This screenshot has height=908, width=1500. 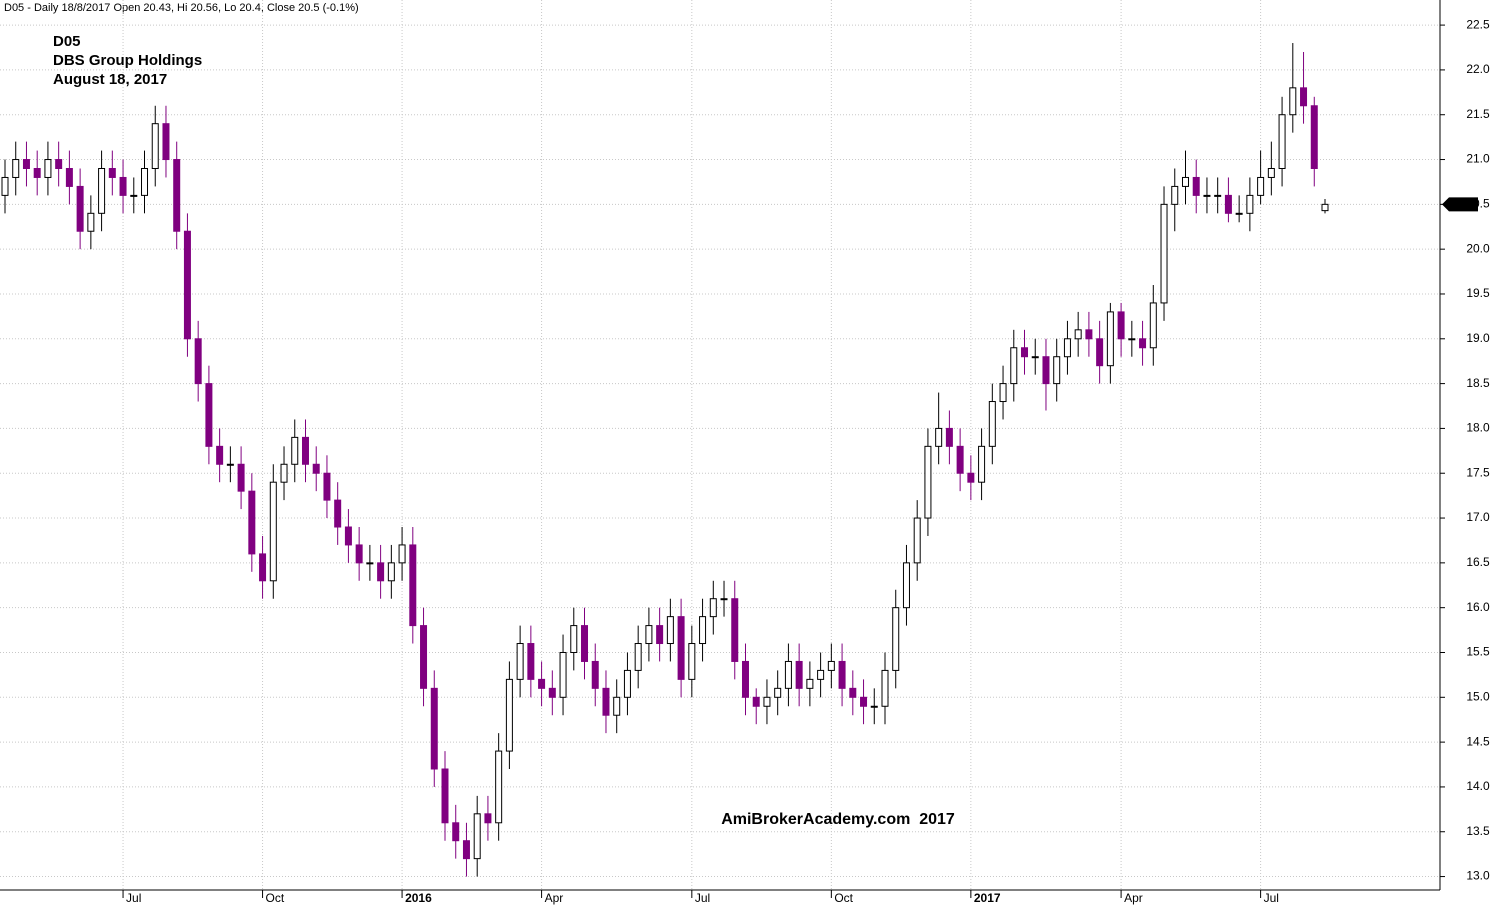 I want to click on x-tick-label: 2017, so click(x=987, y=898).